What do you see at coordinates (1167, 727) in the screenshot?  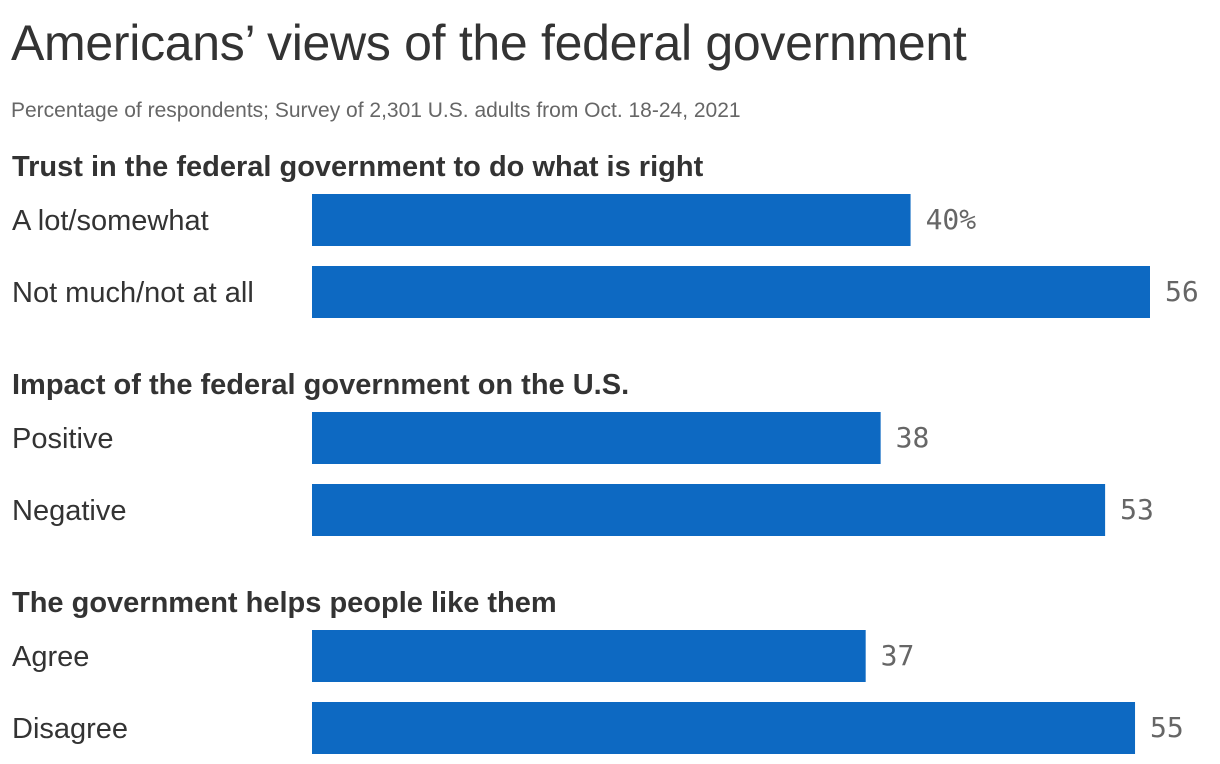 I see `data-label: 55` at bounding box center [1167, 727].